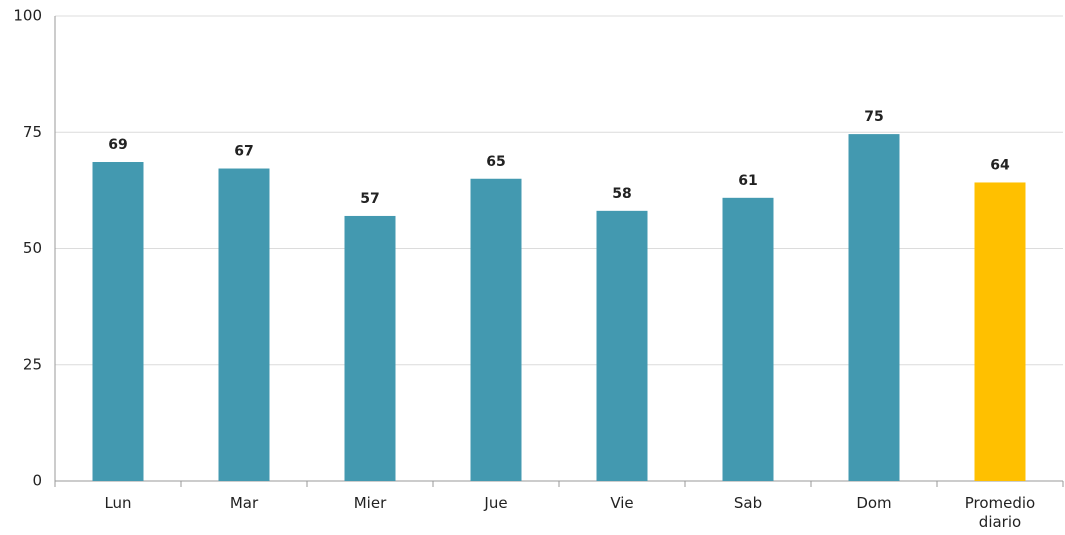 The height and width of the screenshot is (535, 1065). Describe the element at coordinates (748, 503) in the screenshot. I see `x-tick-label: Sab` at that location.